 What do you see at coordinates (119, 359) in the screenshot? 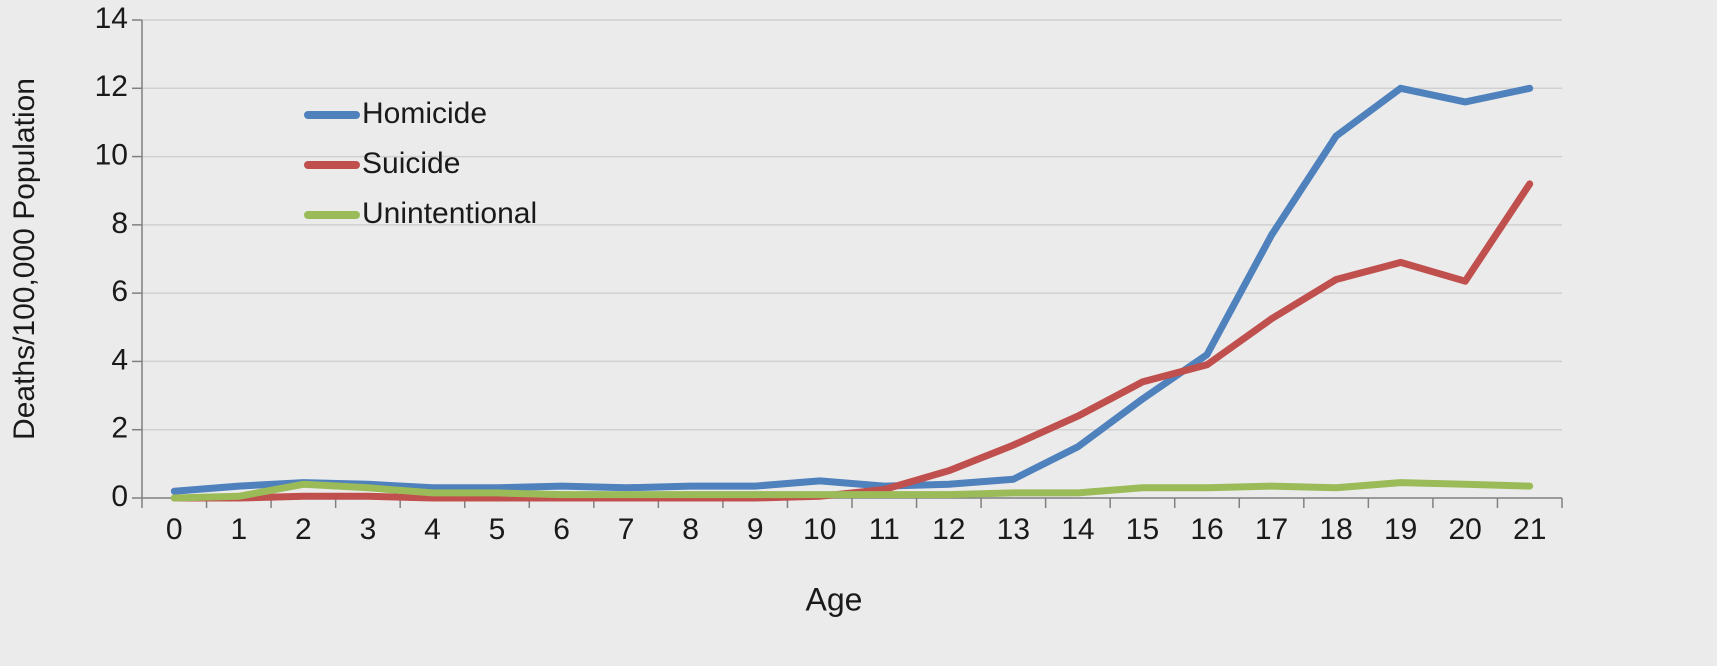
I see `y-tick-label: 4` at bounding box center [119, 359].